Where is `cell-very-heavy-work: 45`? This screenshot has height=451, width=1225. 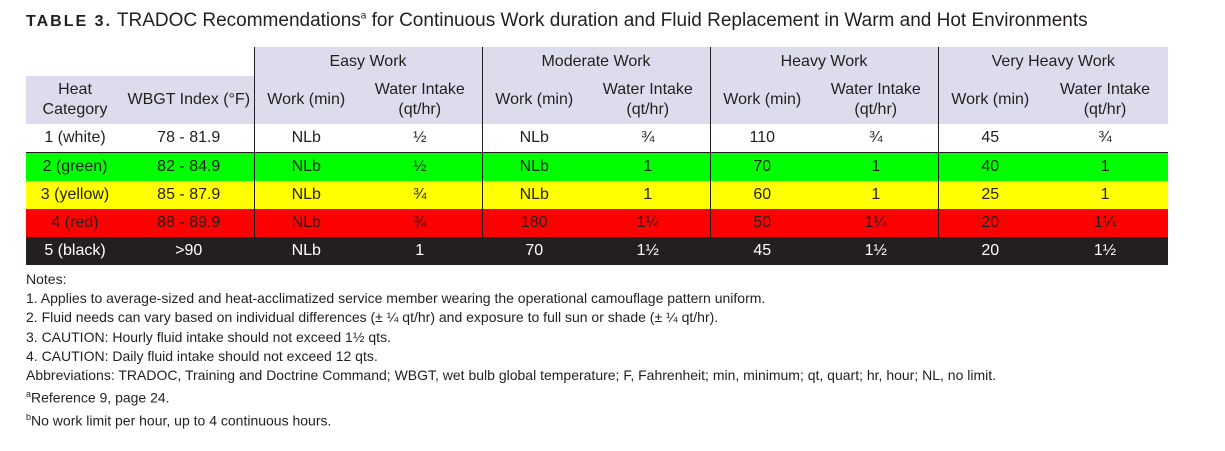 cell-very-heavy-work: 45 is located at coordinates (990, 138).